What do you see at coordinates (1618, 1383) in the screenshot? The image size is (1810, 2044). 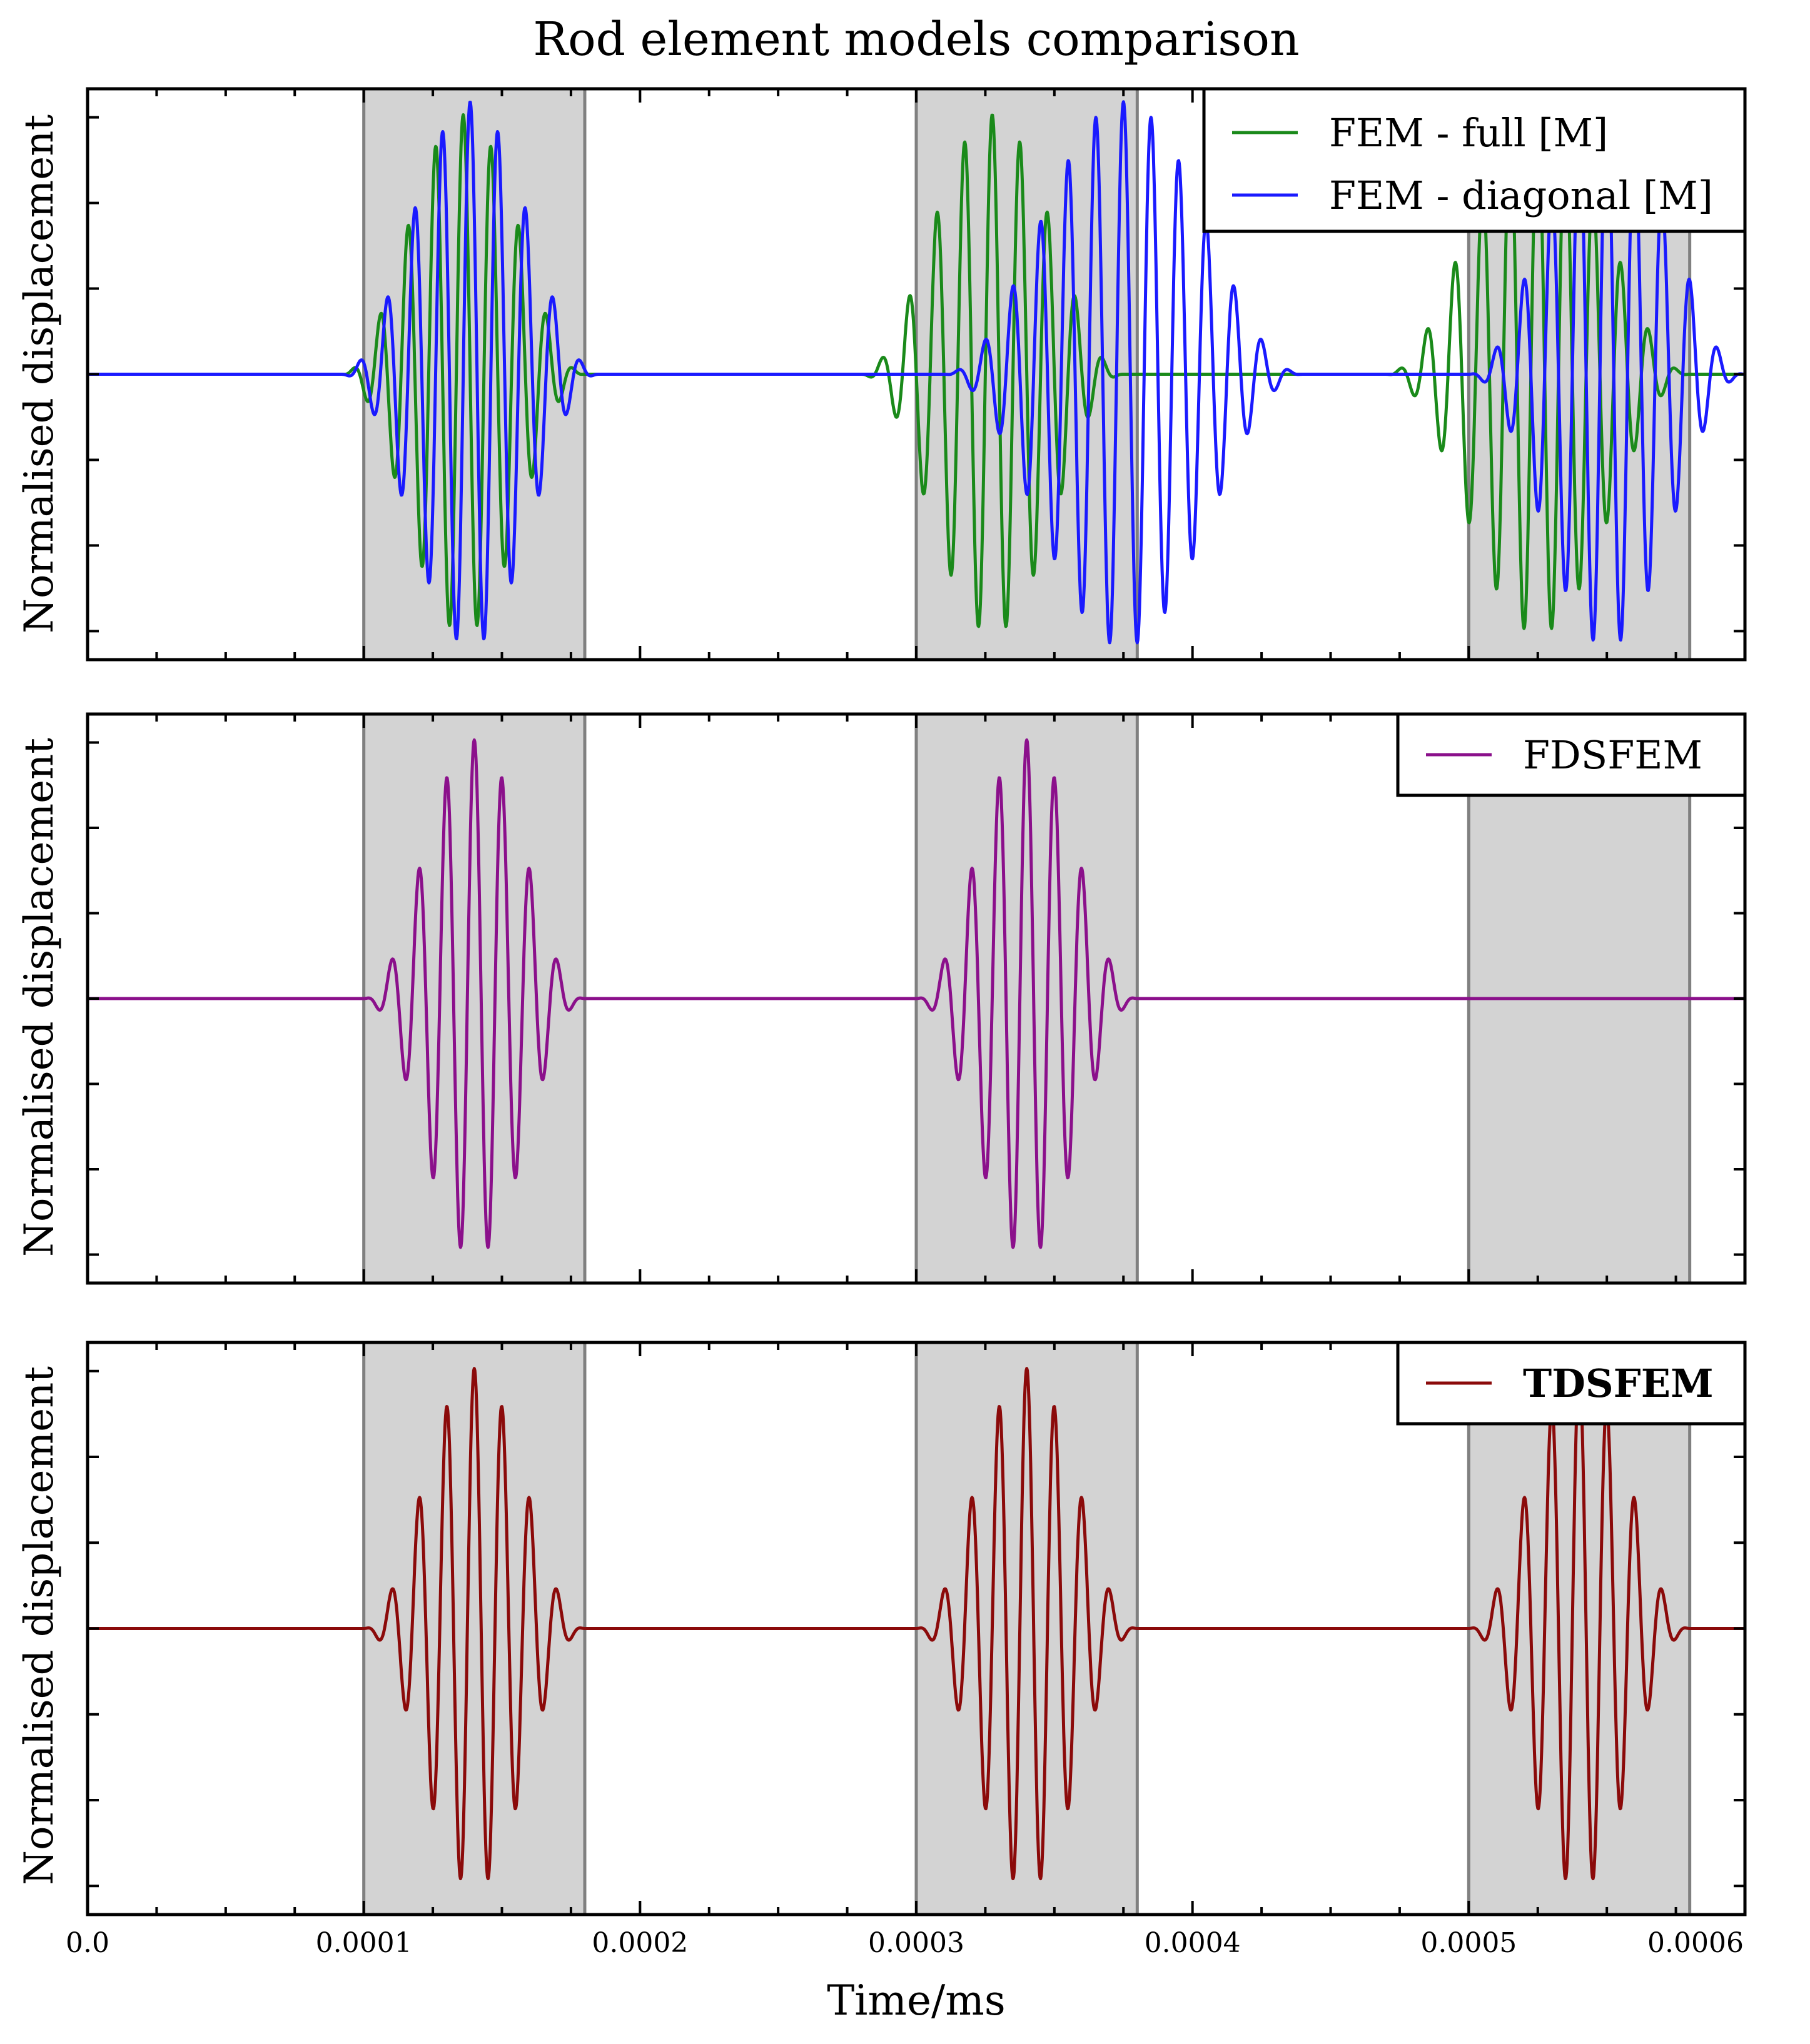 I see `legend-label: TDSFEM` at bounding box center [1618, 1383].